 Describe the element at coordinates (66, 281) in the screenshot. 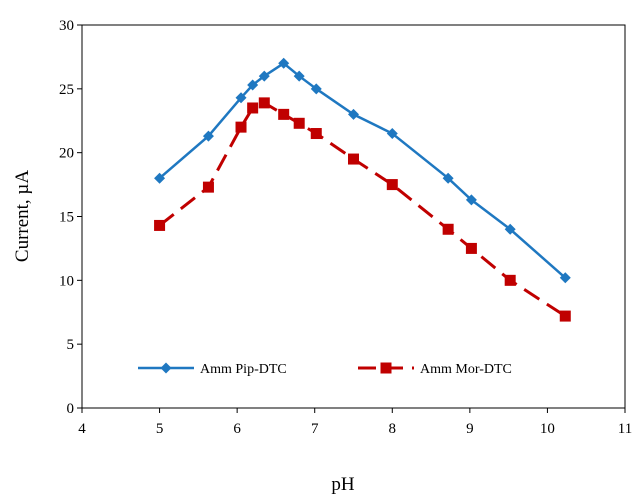

I see `y-tick-label: 10` at that location.